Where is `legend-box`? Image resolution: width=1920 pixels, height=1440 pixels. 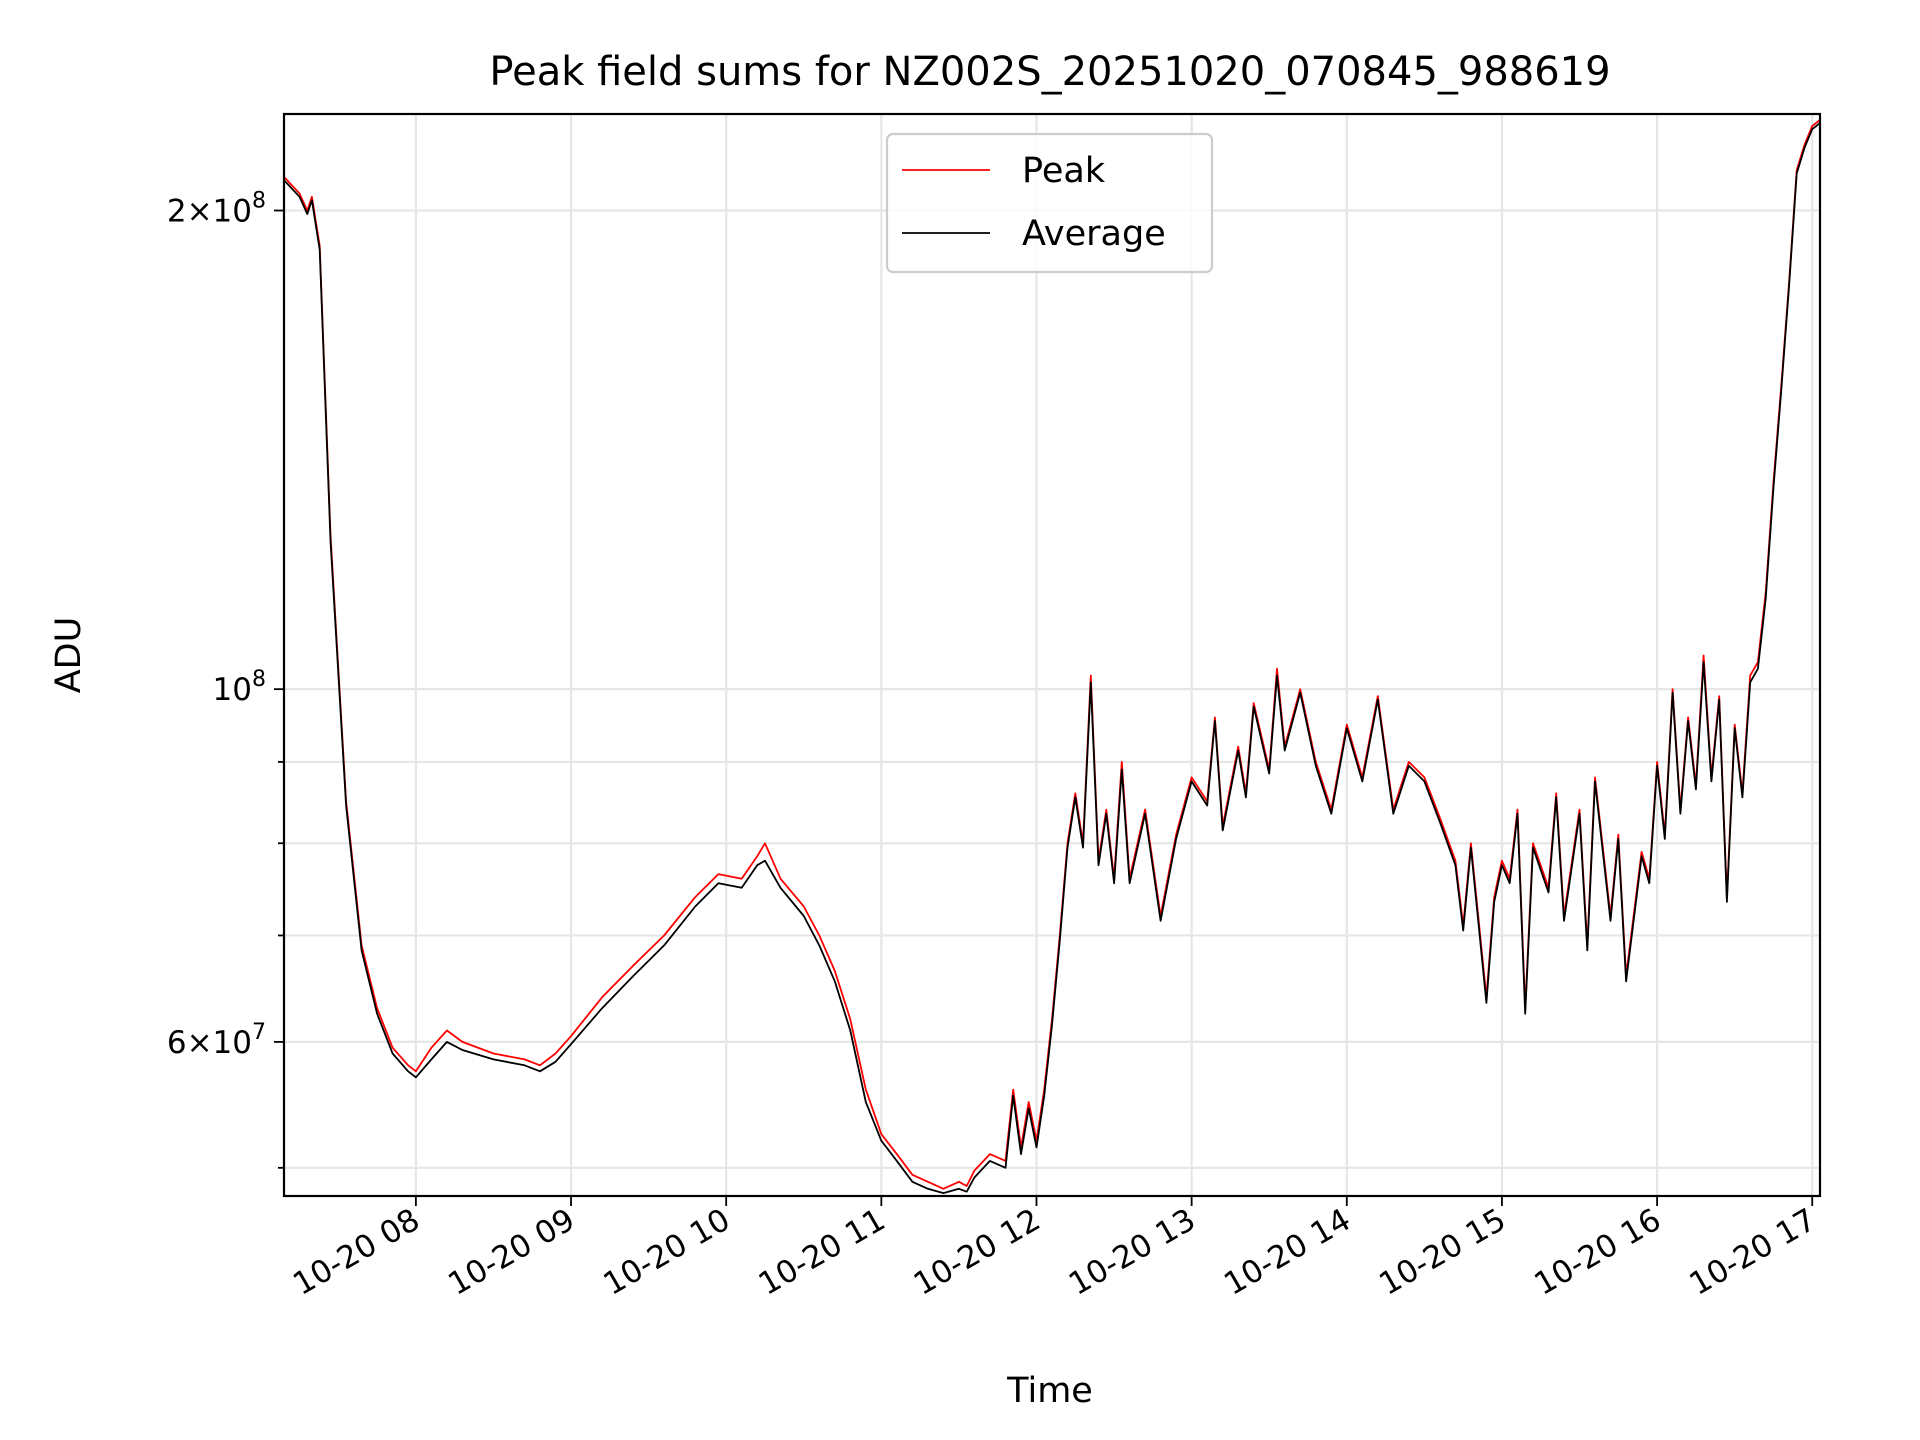
legend-box is located at coordinates (1049, 203).